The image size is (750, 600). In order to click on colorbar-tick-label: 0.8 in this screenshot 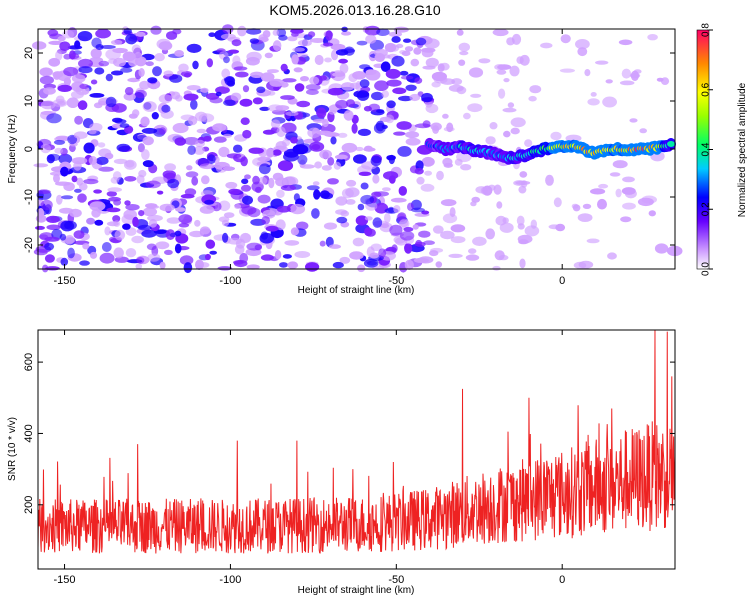, I will do `click(706, 30)`.